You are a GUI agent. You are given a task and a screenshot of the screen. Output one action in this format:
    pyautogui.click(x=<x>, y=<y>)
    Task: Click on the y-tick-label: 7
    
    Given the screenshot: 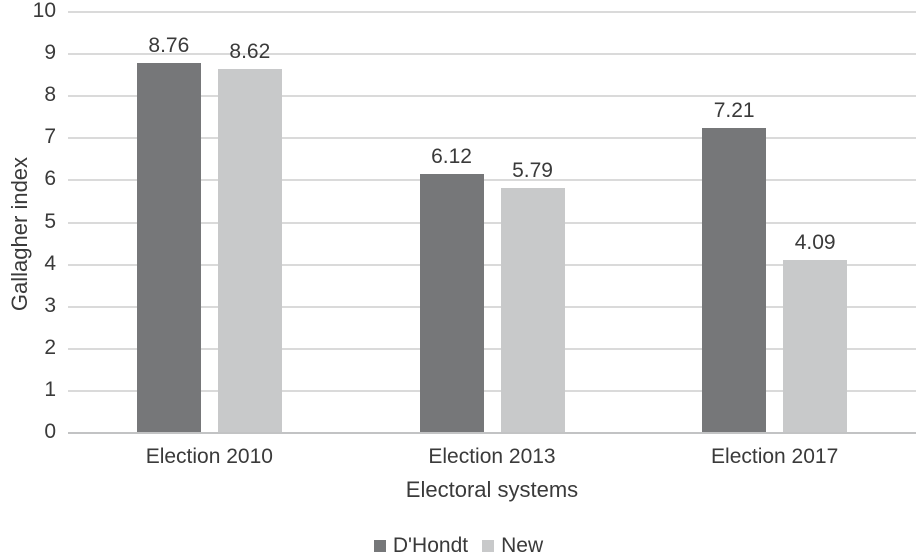 What is the action you would take?
    pyautogui.click(x=50, y=137)
    